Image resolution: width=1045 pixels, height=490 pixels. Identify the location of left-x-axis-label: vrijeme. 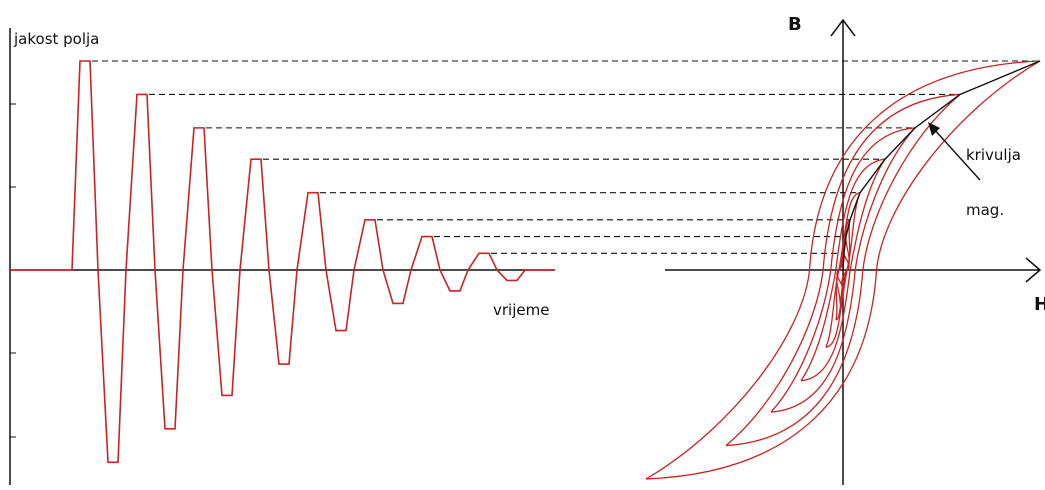
(521, 310).